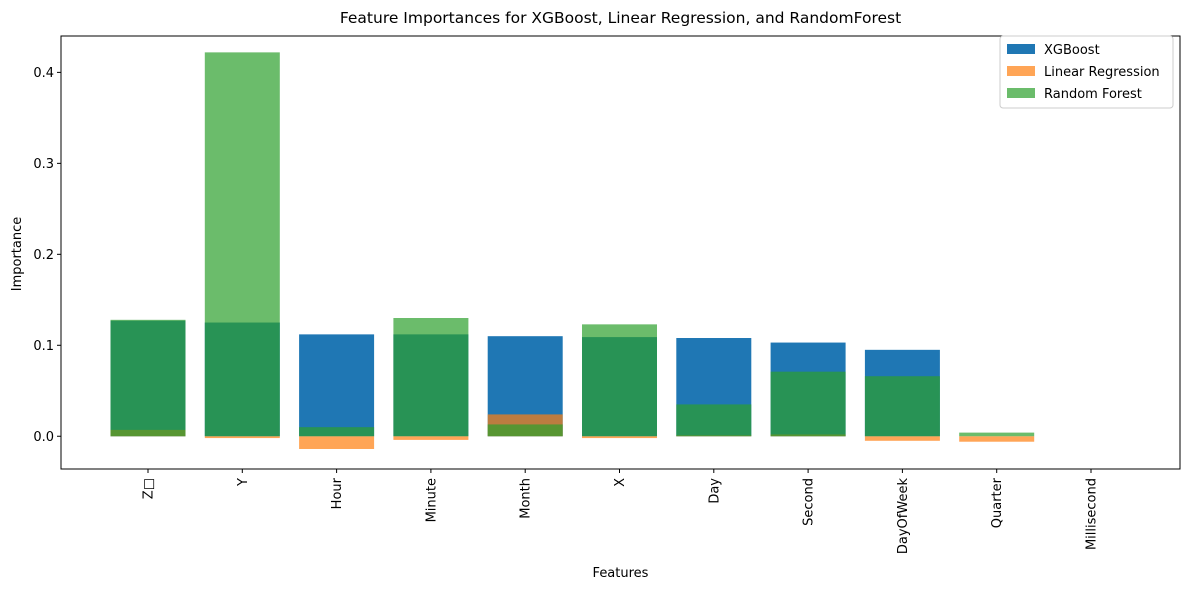 This screenshot has height=590, width=1189. I want to click on x-tick-label-9: Quarter, so click(997, 502).